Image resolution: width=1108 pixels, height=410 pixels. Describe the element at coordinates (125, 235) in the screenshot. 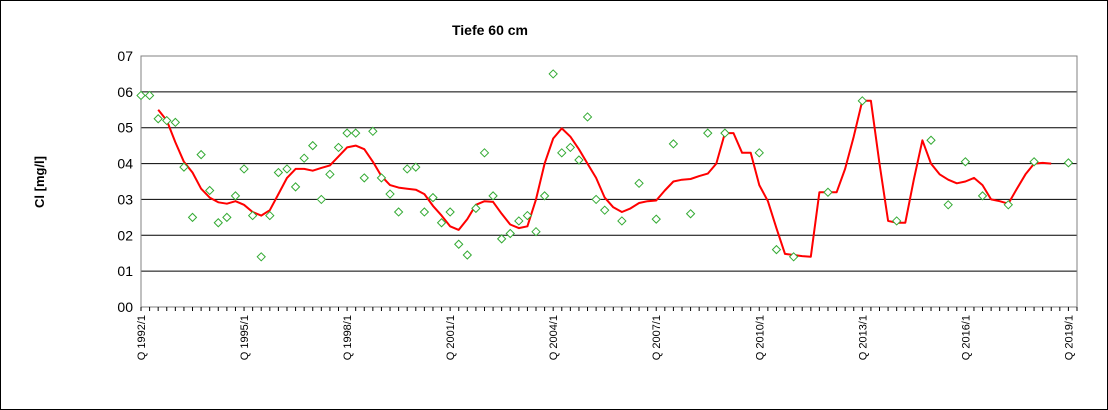

I see `y-tick-label: 02` at that location.